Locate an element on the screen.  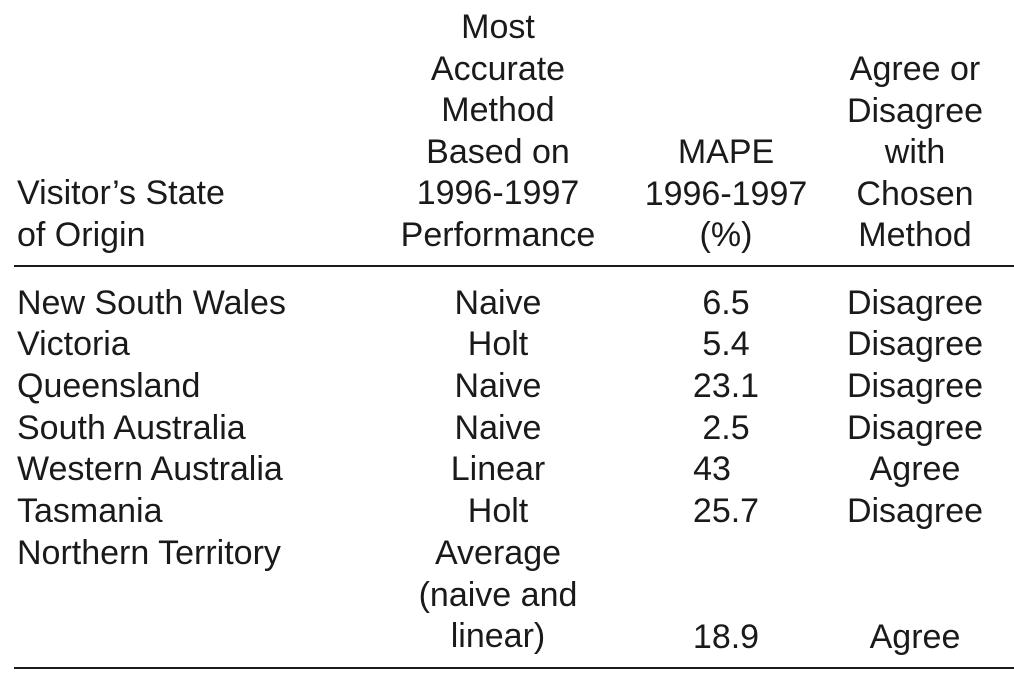
method-line: Linear is located at coordinates (498, 469).